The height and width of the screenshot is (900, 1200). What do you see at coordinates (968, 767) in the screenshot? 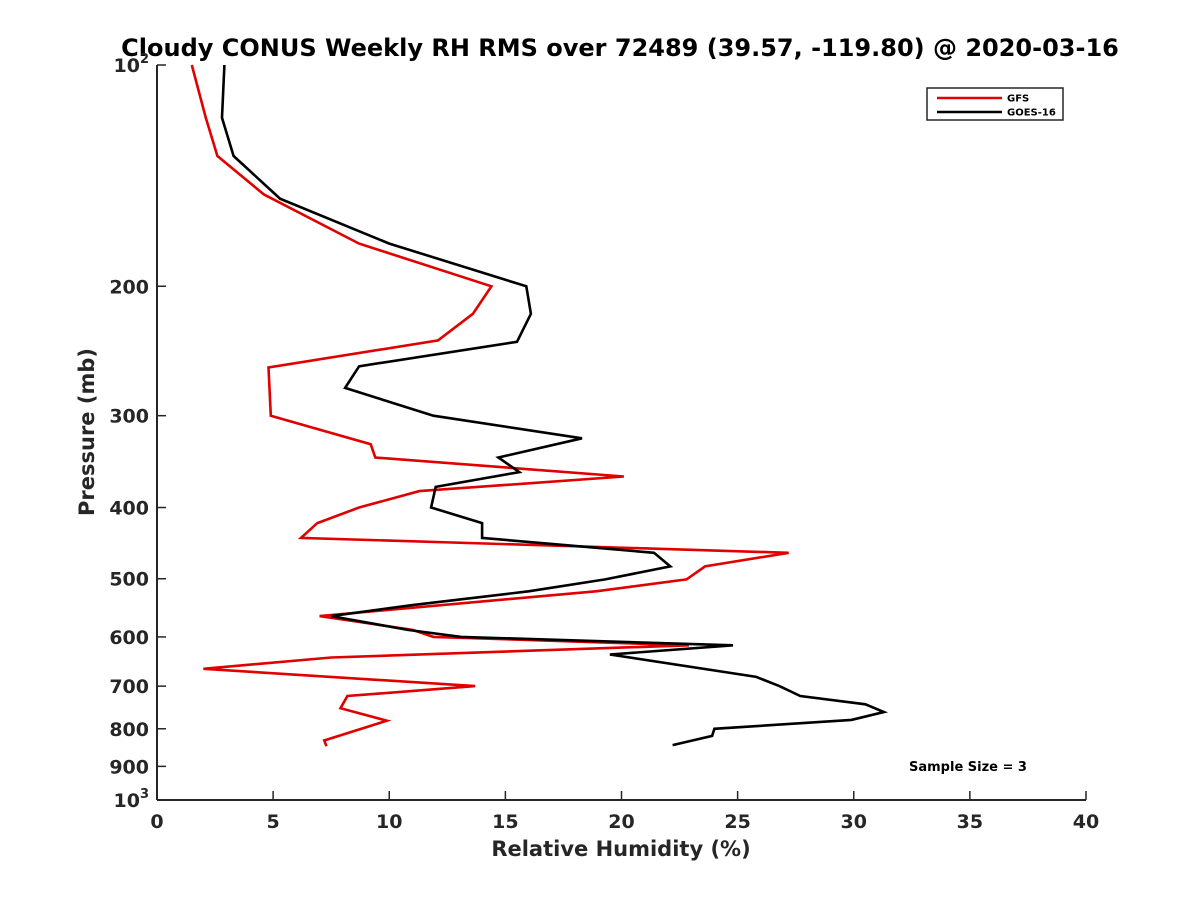
I see `sample-size-annotation: Sample Size = 3` at bounding box center [968, 767].